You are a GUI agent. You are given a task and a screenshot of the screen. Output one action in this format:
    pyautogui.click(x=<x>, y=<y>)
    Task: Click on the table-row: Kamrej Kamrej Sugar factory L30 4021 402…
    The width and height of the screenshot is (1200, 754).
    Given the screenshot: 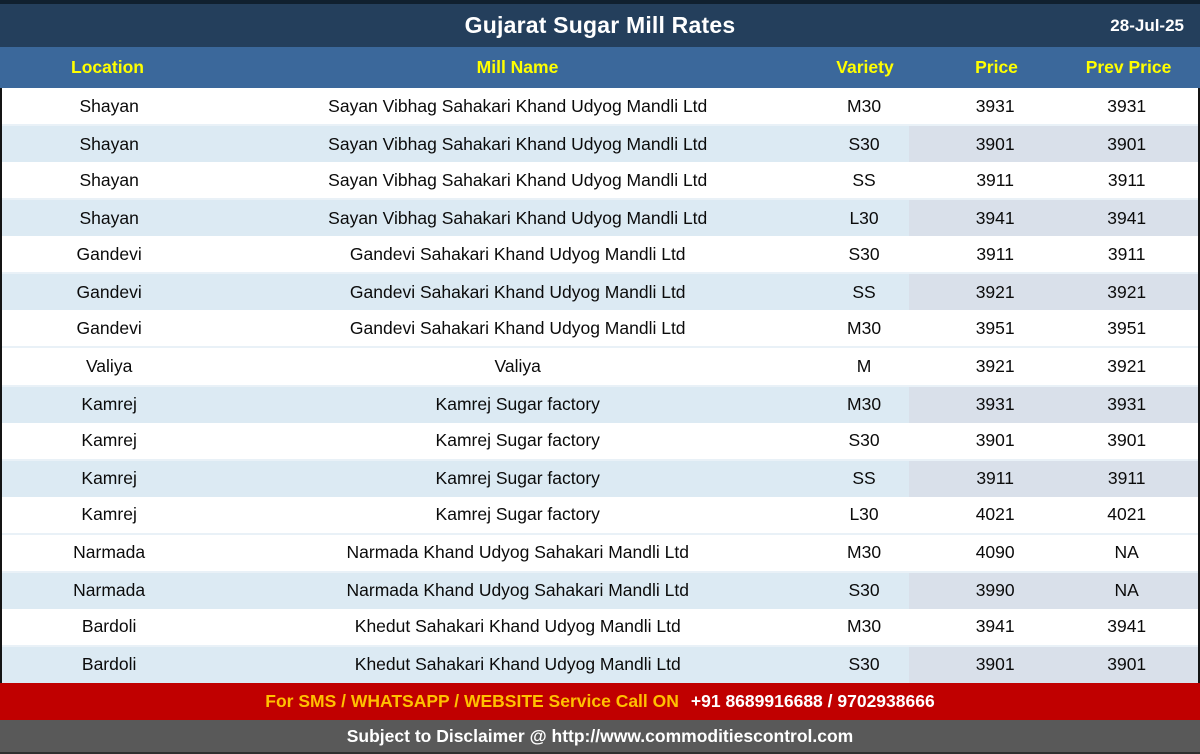 What is the action you would take?
    pyautogui.click(x=600, y=516)
    